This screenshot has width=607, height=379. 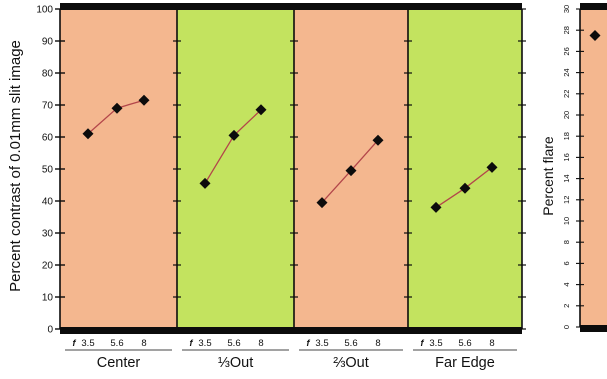 I want to click on y-tick-label: 100, so click(x=44, y=10).